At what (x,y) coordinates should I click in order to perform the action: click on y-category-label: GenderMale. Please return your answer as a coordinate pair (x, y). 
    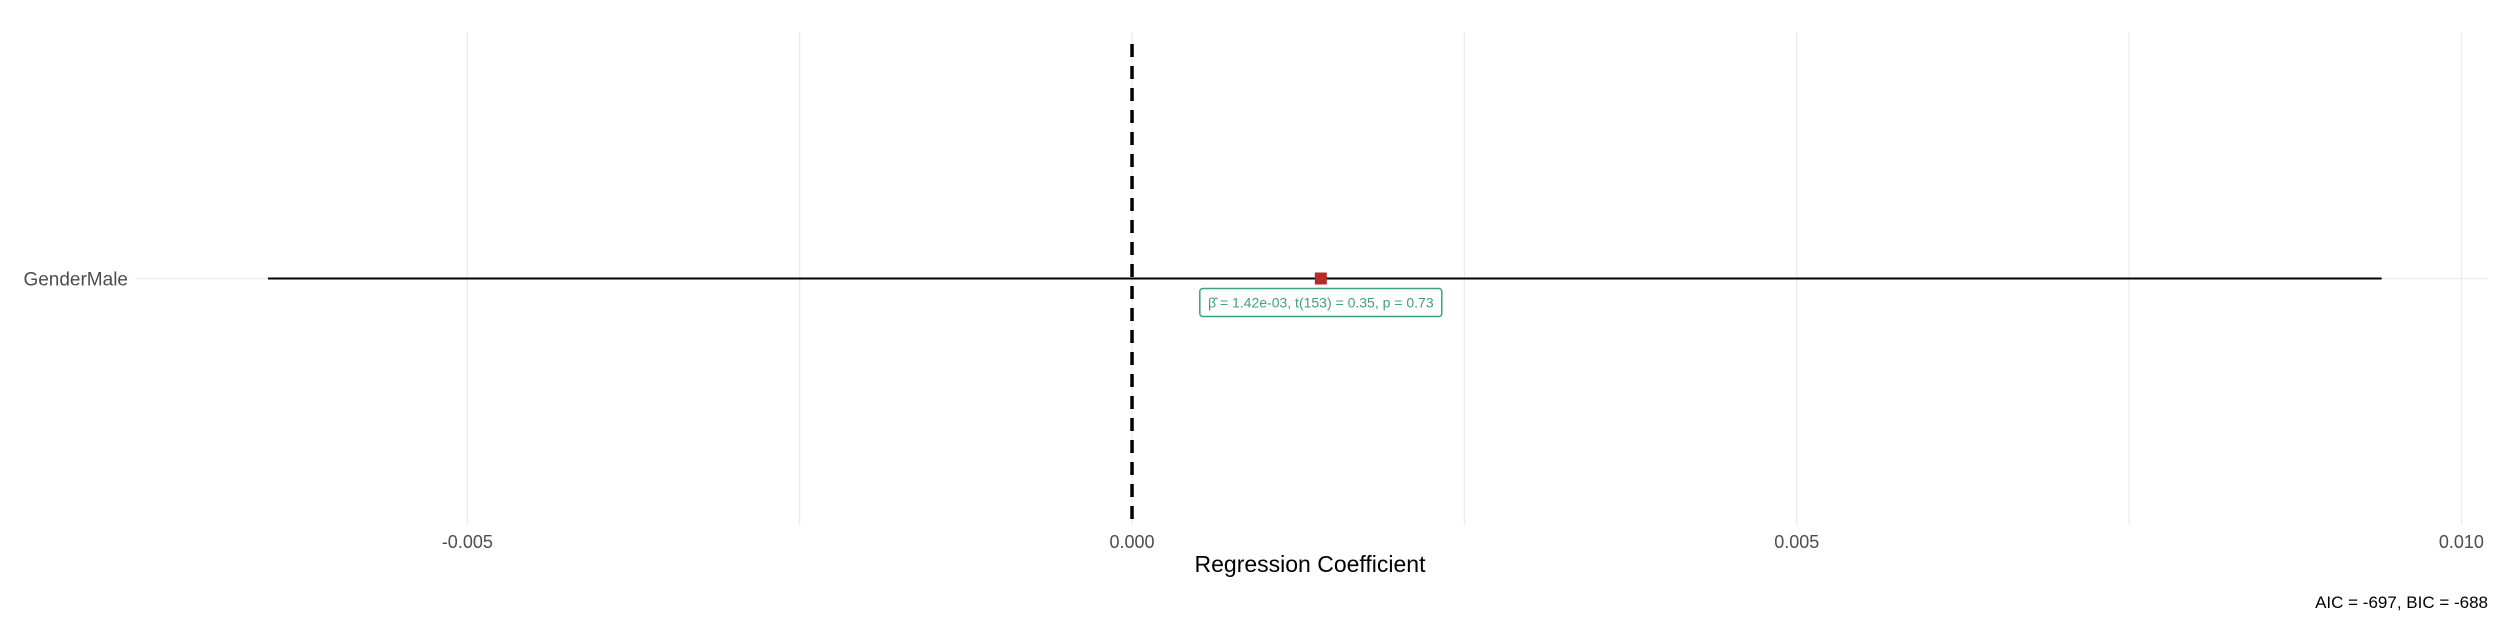
    Looking at the image, I should click on (75, 280).